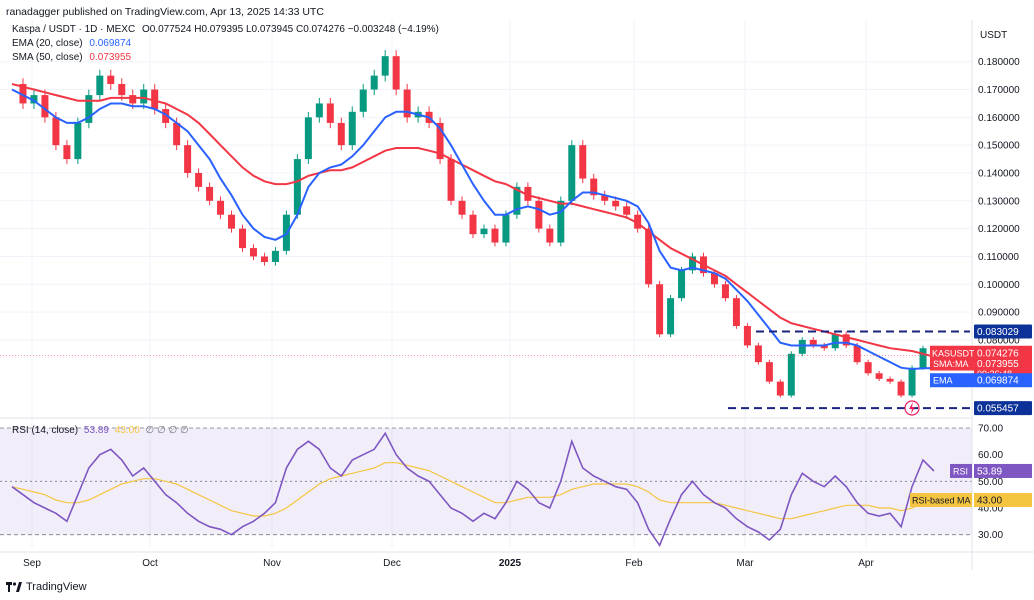  I want to click on rsi-legend-extra: ∅ ∅ ∅ ∅, so click(167, 430).